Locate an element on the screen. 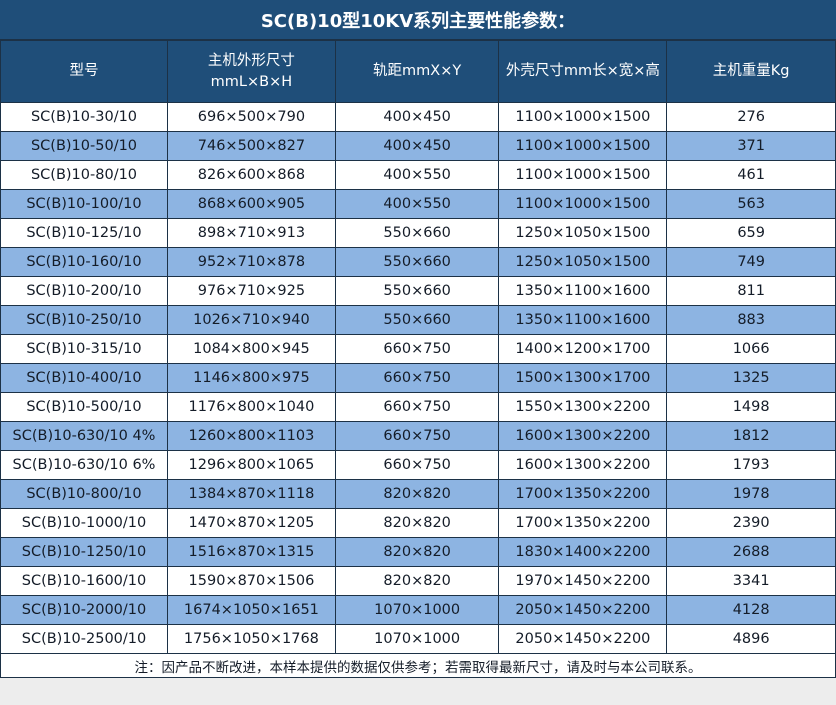 The width and height of the screenshot is (836, 705). col-header-model-label: 型号 is located at coordinates (84, 71).